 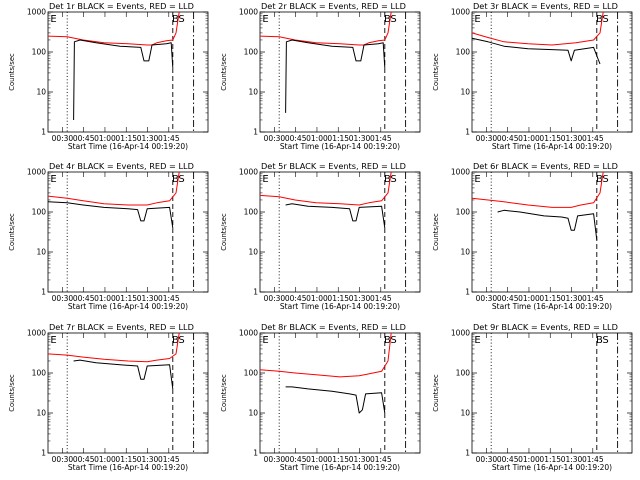 I want to click on panel-title: Det 7r BLACK = Events, RED = LLD, so click(x=121, y=327).